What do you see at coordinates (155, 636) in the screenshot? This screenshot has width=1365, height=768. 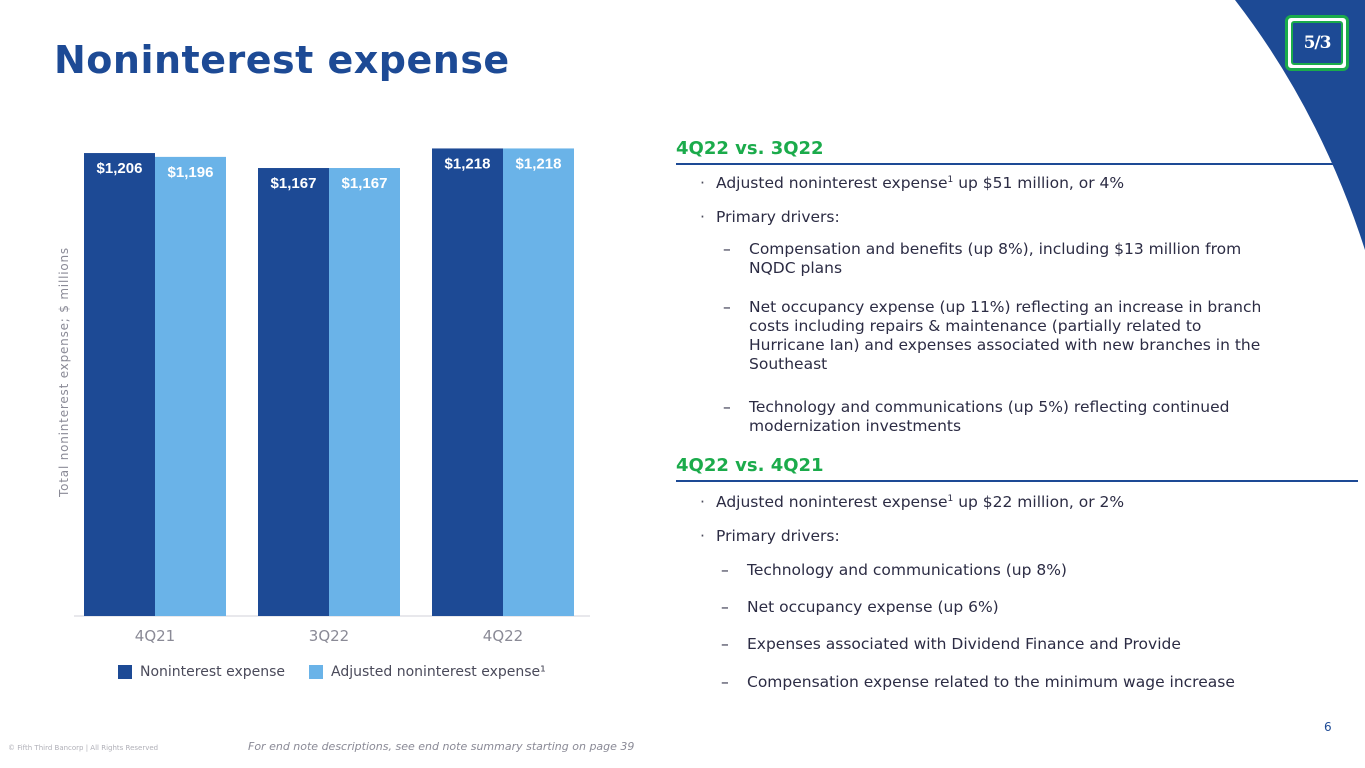 I see `x-tick-label-4q21: 4Q21` at bounding box center [155, 636].